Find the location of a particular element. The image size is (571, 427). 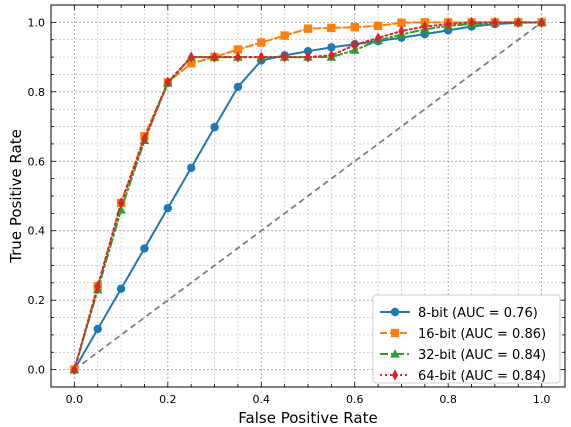

x-tick-label: 0.8 is located at coordinates (448, 399).